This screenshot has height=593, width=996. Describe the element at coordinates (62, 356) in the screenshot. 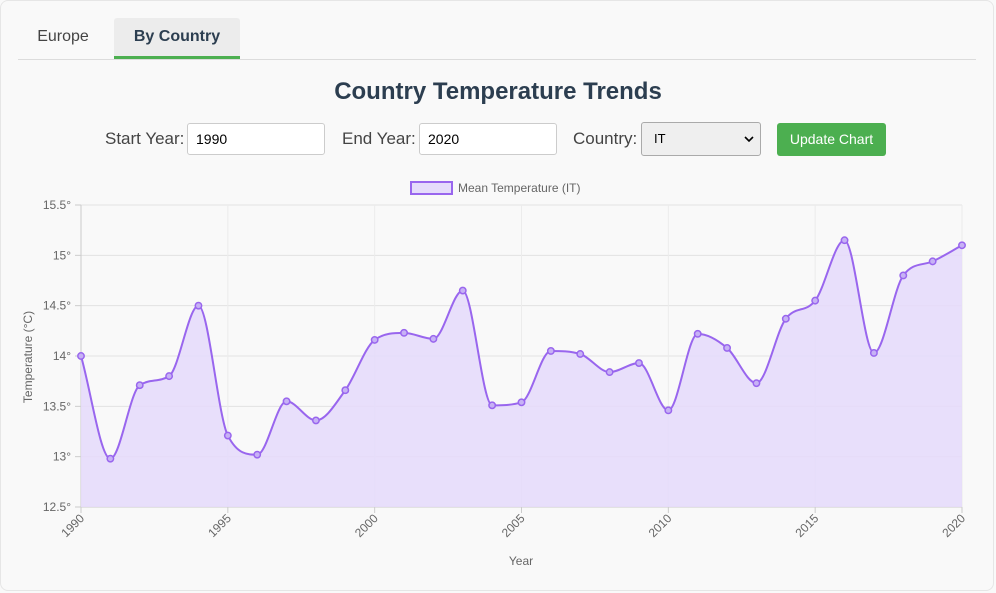

I see `y-tick-label: 14°` at that location.